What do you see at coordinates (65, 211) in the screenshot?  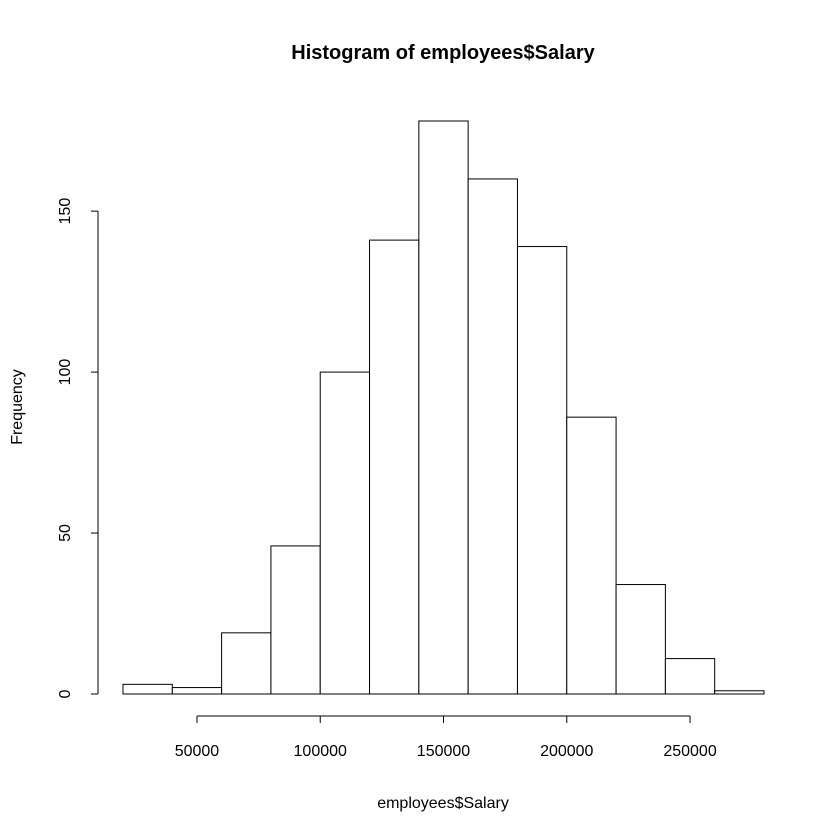 I see `y-tick-label: 150` at bounding box center [65, 211].